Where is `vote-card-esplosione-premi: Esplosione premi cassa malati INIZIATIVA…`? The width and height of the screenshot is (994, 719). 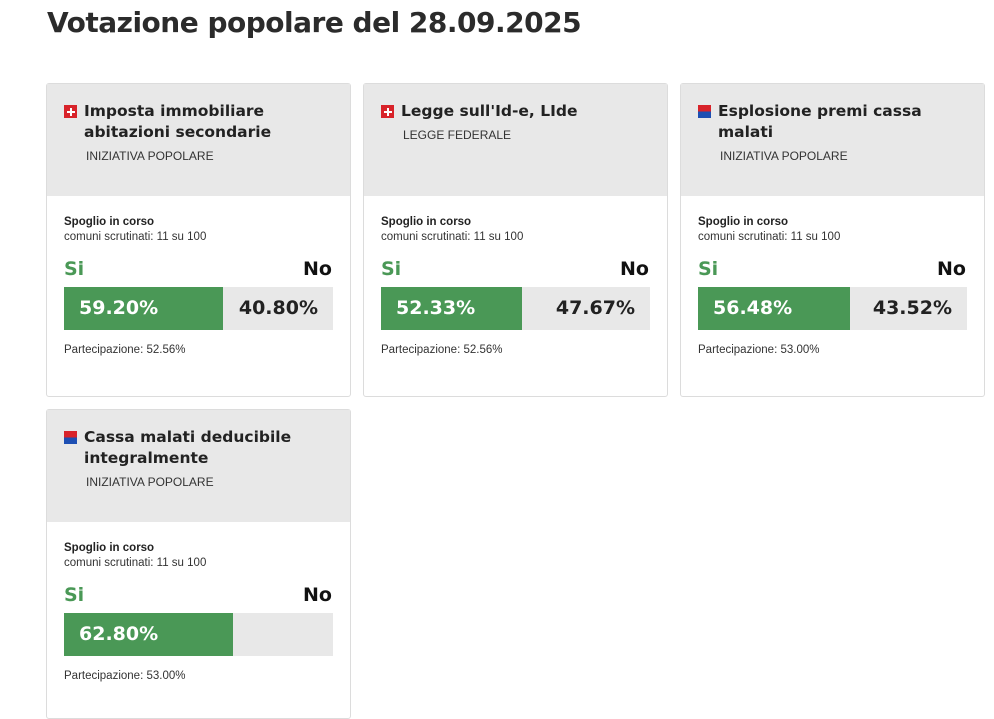 vote-card-esplosione-premi: Esplosione premi cassa malati INIZIATIVA… is located at coordinates (832, 240).